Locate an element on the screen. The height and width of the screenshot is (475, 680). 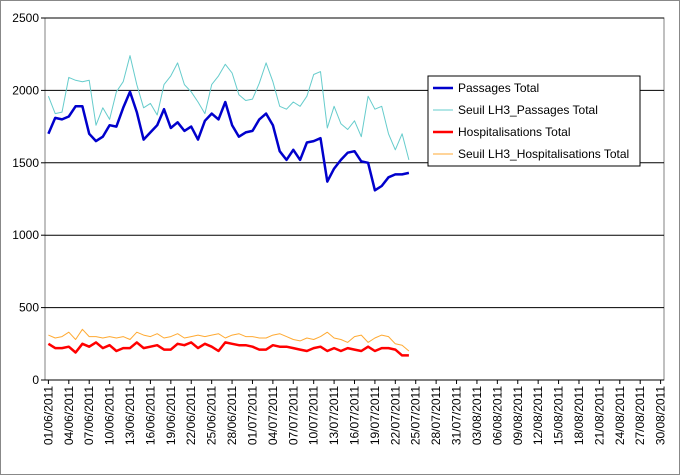
x-tick-label: 10/06/2011 is located at coordinates (110, 415).